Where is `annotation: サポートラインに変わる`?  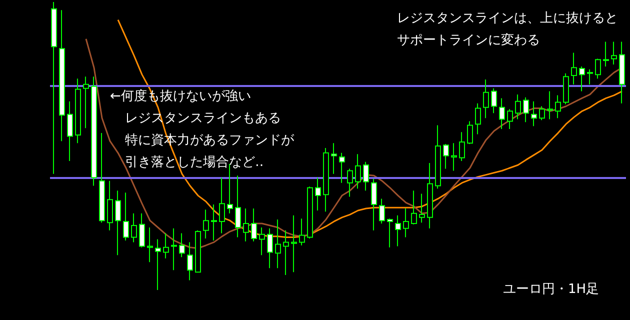 annotation: サポートラインに変わる is located at coordinates (468, 40).